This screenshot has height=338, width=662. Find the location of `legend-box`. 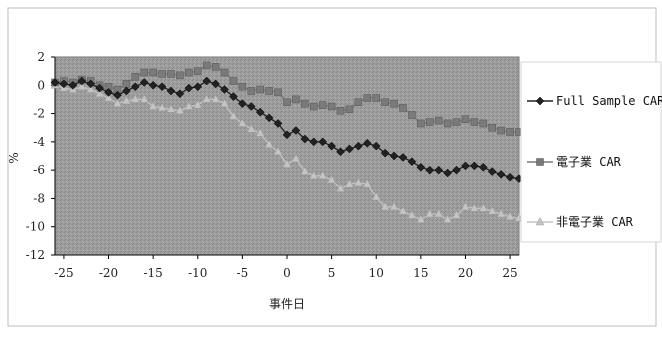

legend-box is located at coordinates (591, 152).